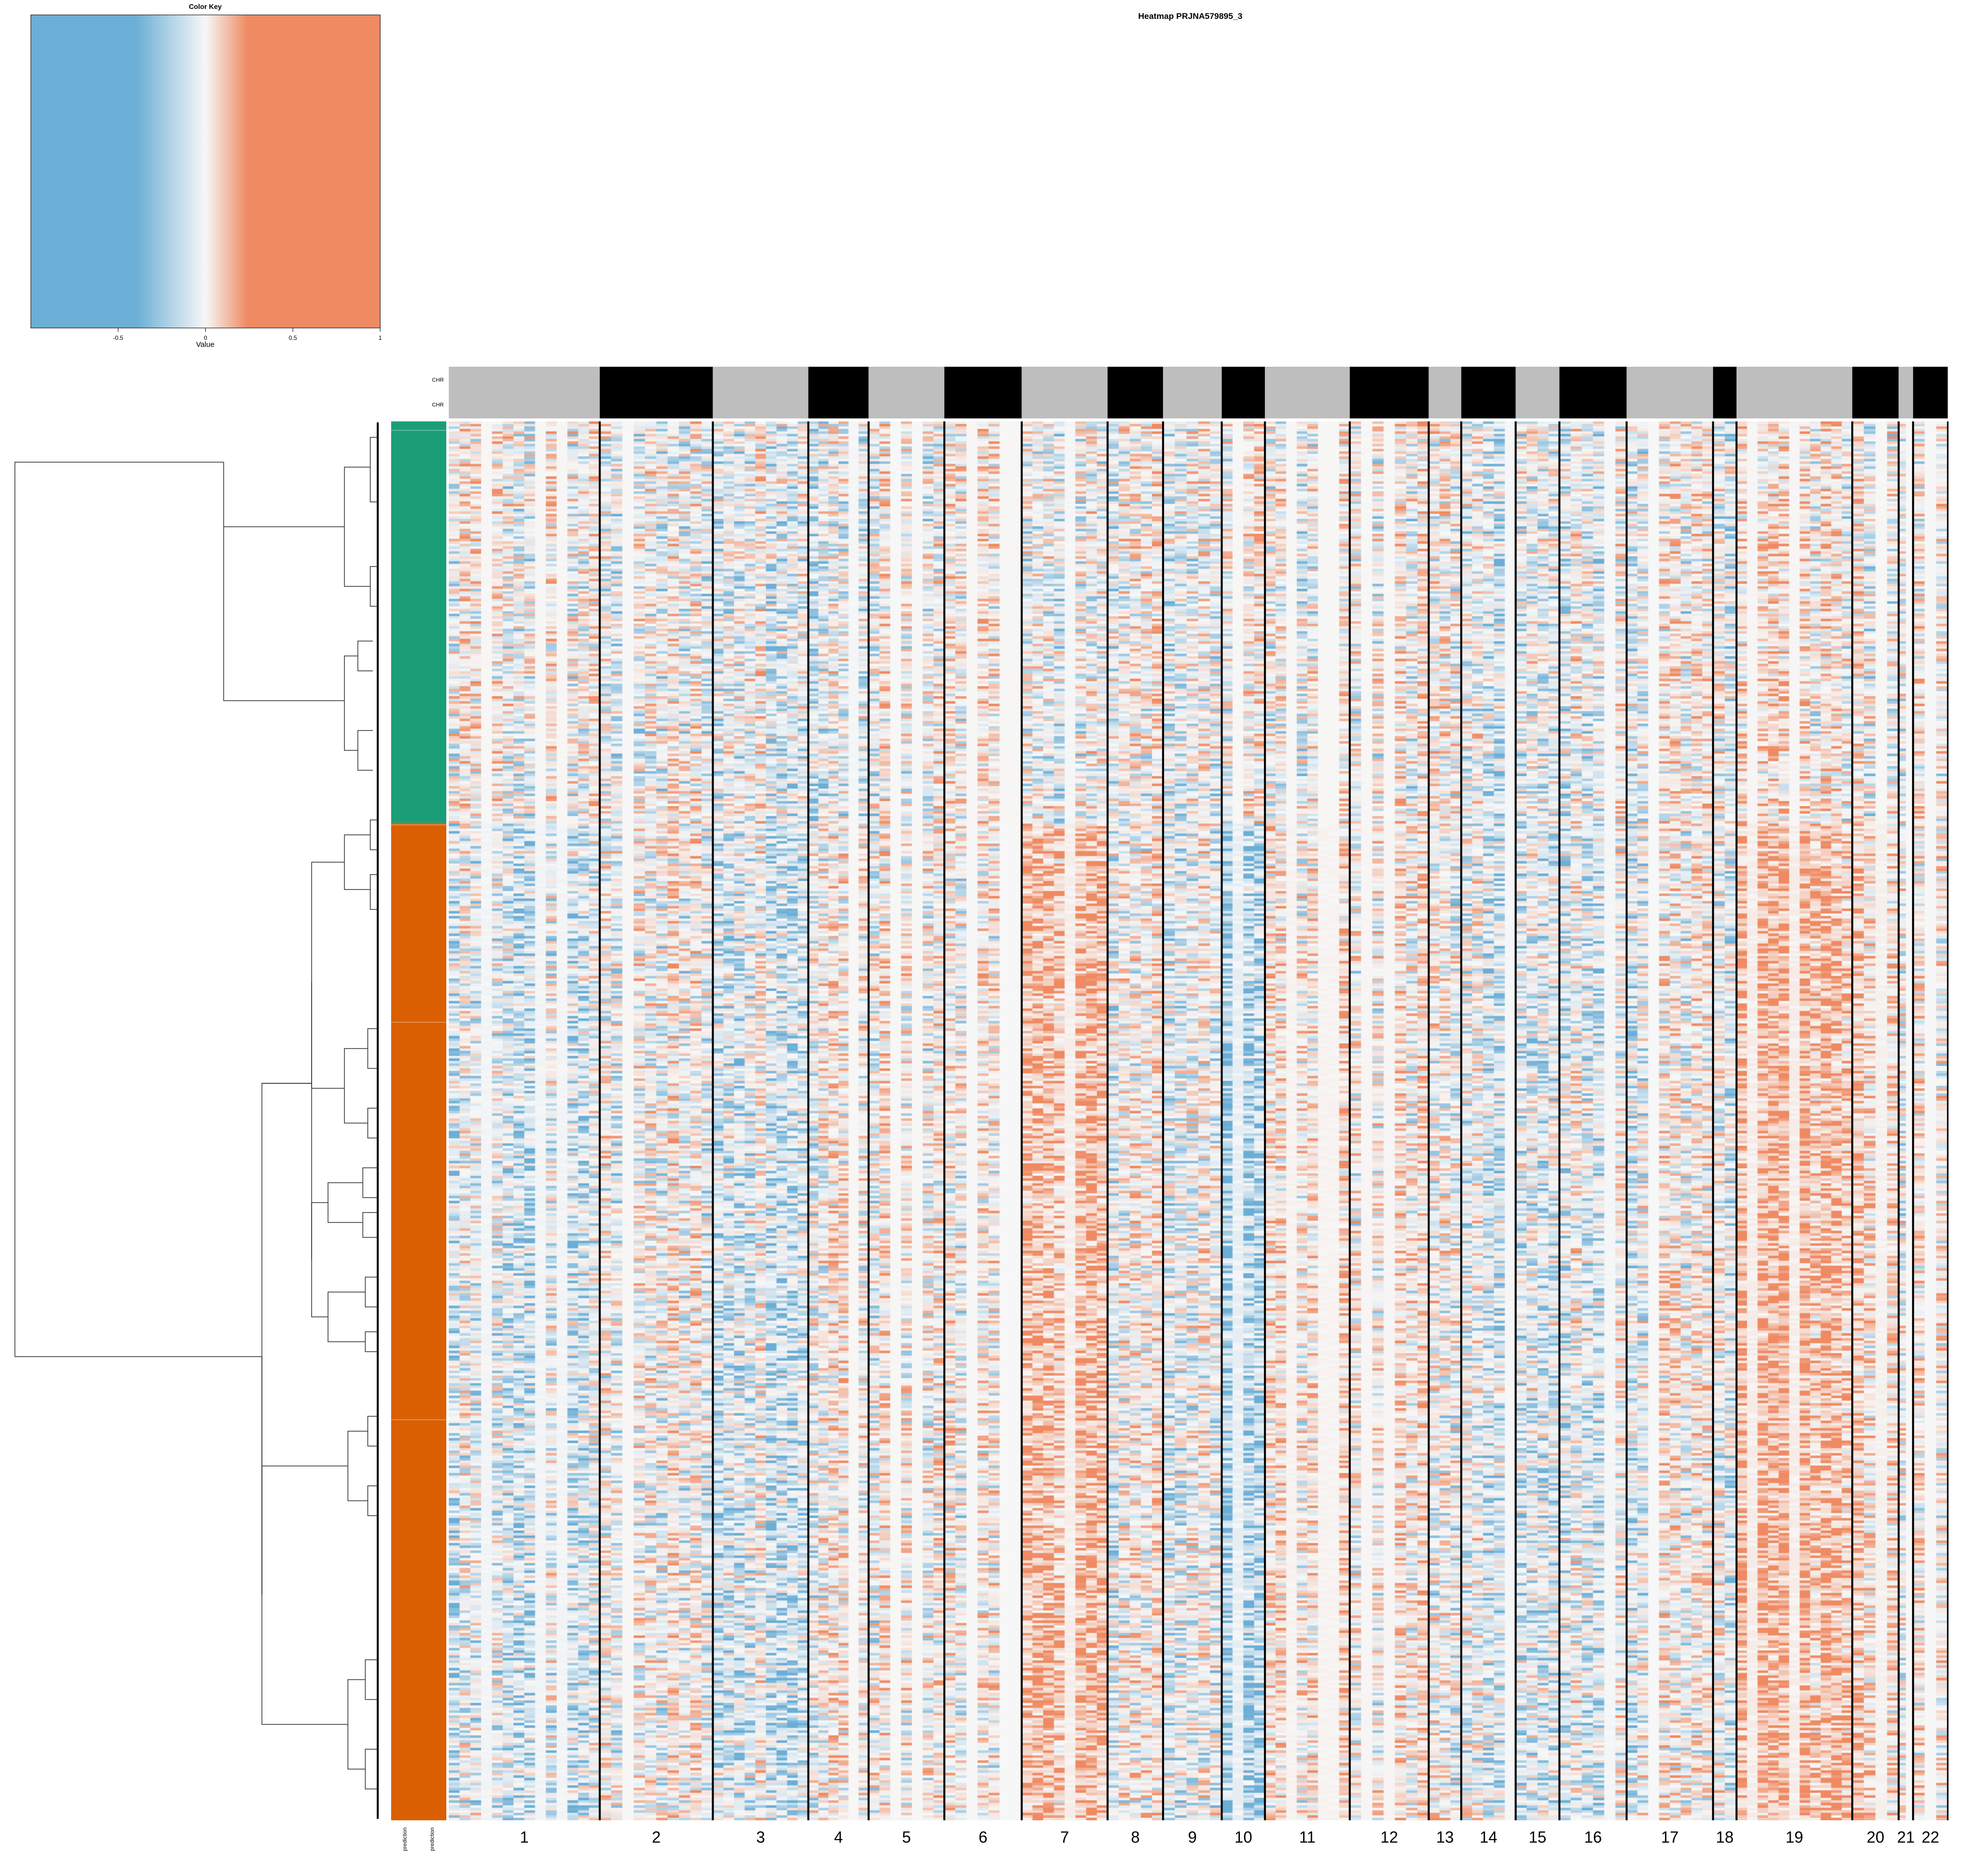  What do you see at coordinates (1190, 16) in the screenshot?
I see `chart-title: Heatmap PRJNA579895_3` at bounding box center [1190, 16].